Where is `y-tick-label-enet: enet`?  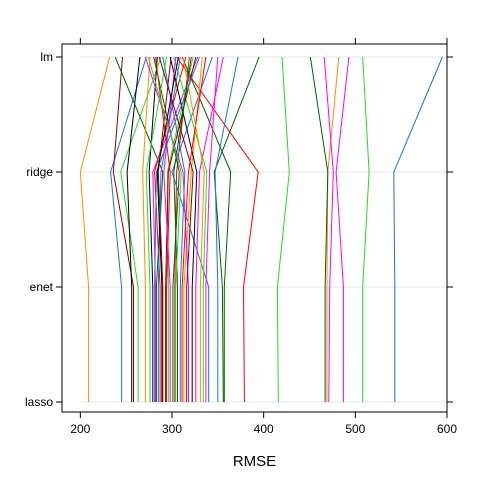 y-tick-label-enet: enet is located at coordinates (42, 287).